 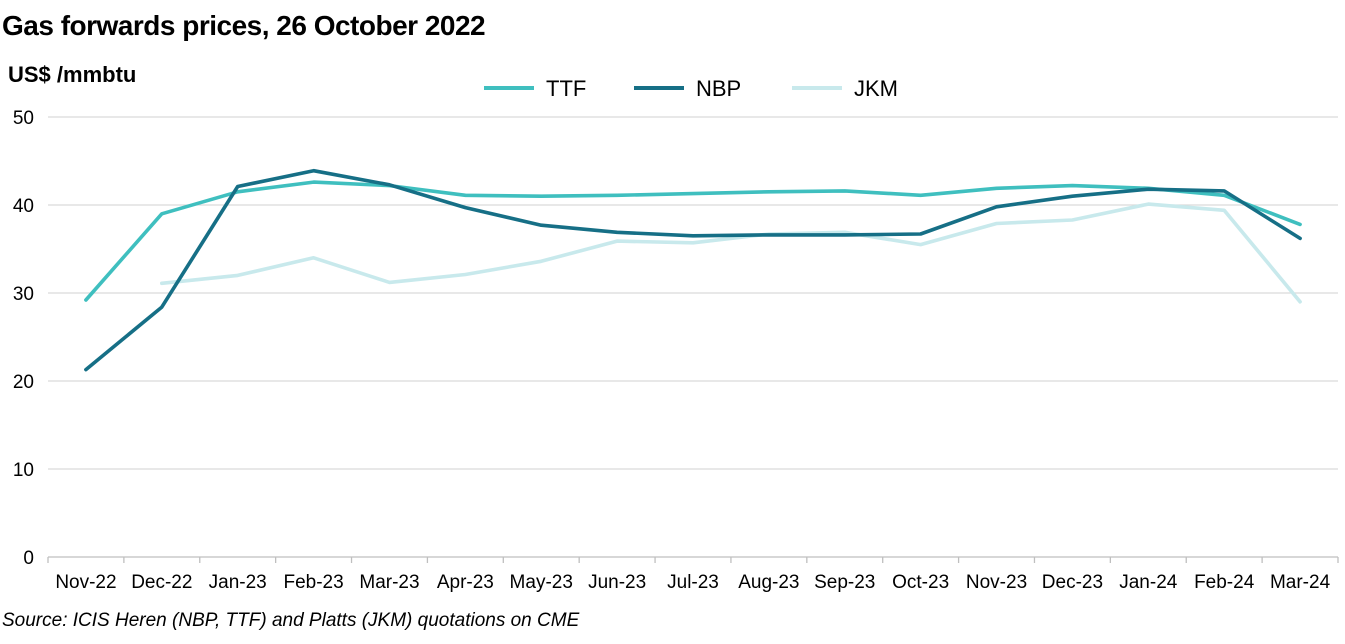 What do you see at coordinates (920, 582) in the screenshot?
I see `x-tick-label: Oct-23` at bounding box center [920, 582].